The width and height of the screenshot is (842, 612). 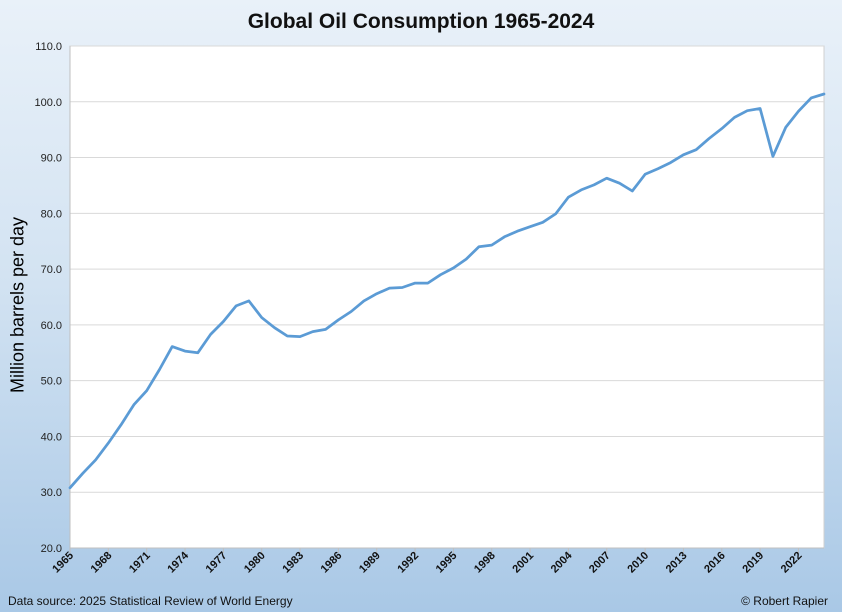 What do you see at coordinates (600, 563) in the screenshot?
I see `x-tick-label: 2007` at bounding box center [600, 563].